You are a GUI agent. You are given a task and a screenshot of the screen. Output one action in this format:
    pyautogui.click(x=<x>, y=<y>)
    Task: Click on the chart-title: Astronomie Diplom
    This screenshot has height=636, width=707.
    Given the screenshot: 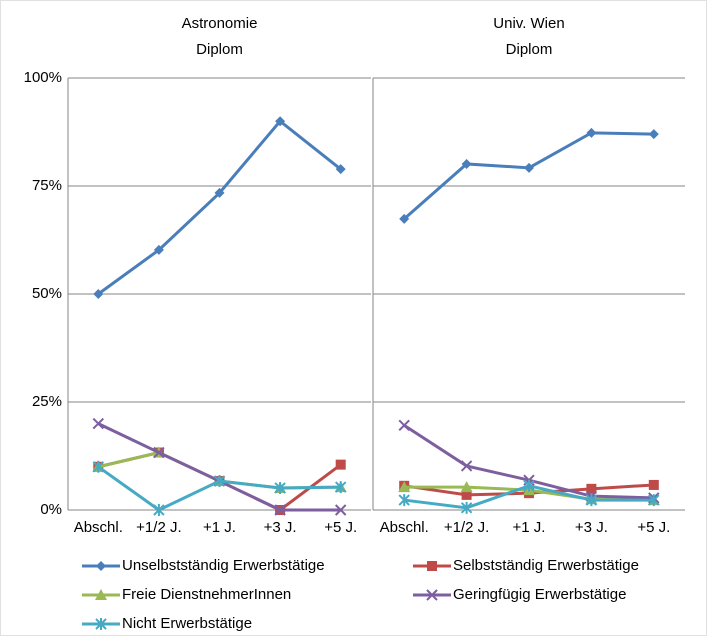 What is the action you would take?
    pyautogui.click(x=220, y=36)
    